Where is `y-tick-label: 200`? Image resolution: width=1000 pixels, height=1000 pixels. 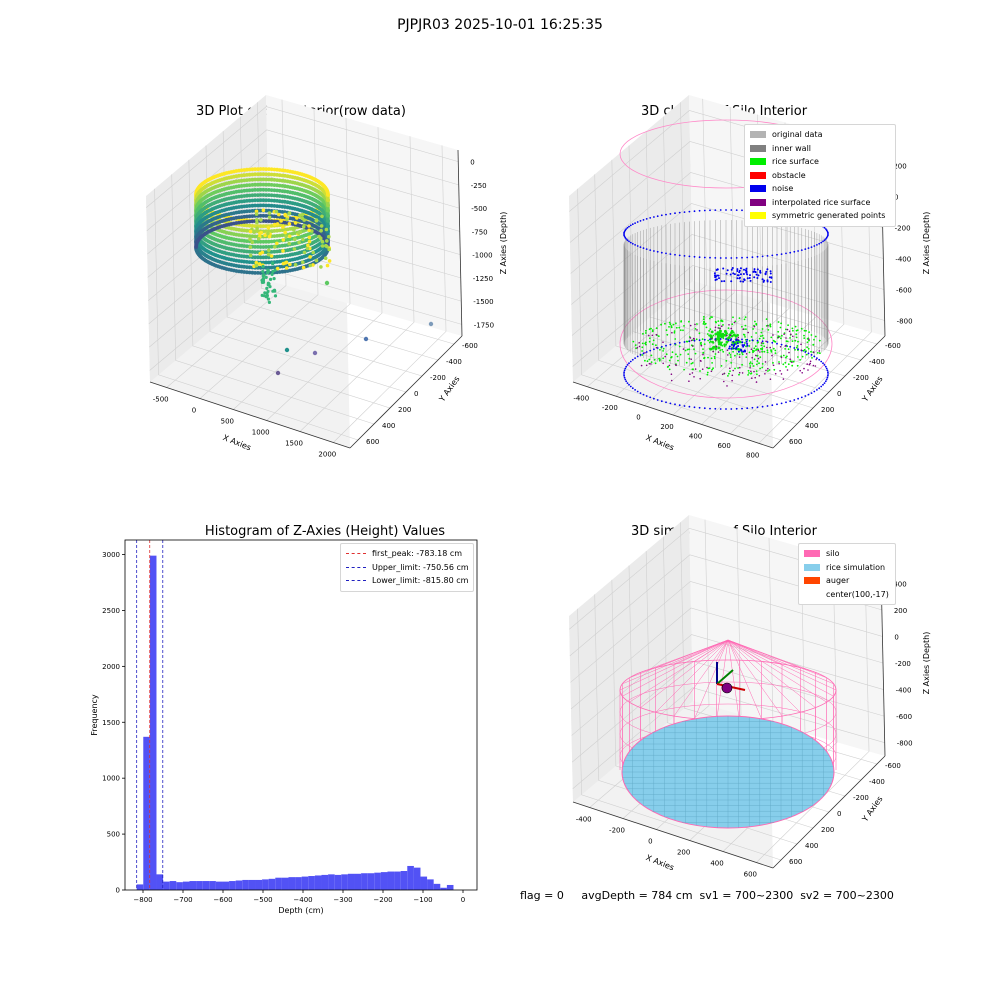 y-tick-label: 200 is located at coordinates (827, 830).